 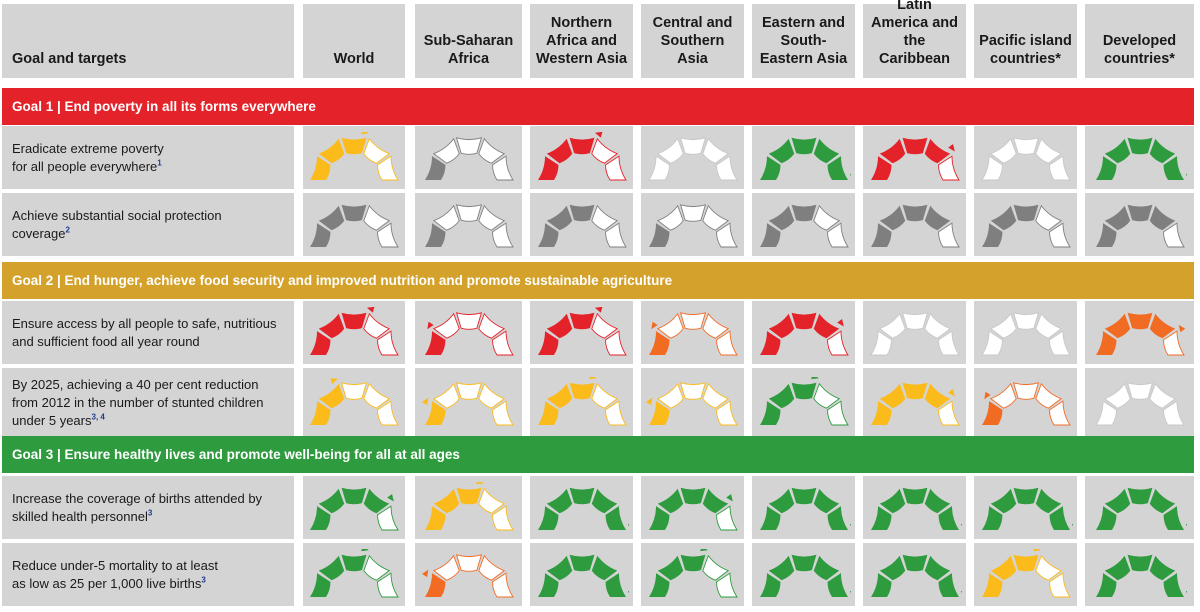 I want to click on footnote-marker: 2, so click(x=67, y=230).